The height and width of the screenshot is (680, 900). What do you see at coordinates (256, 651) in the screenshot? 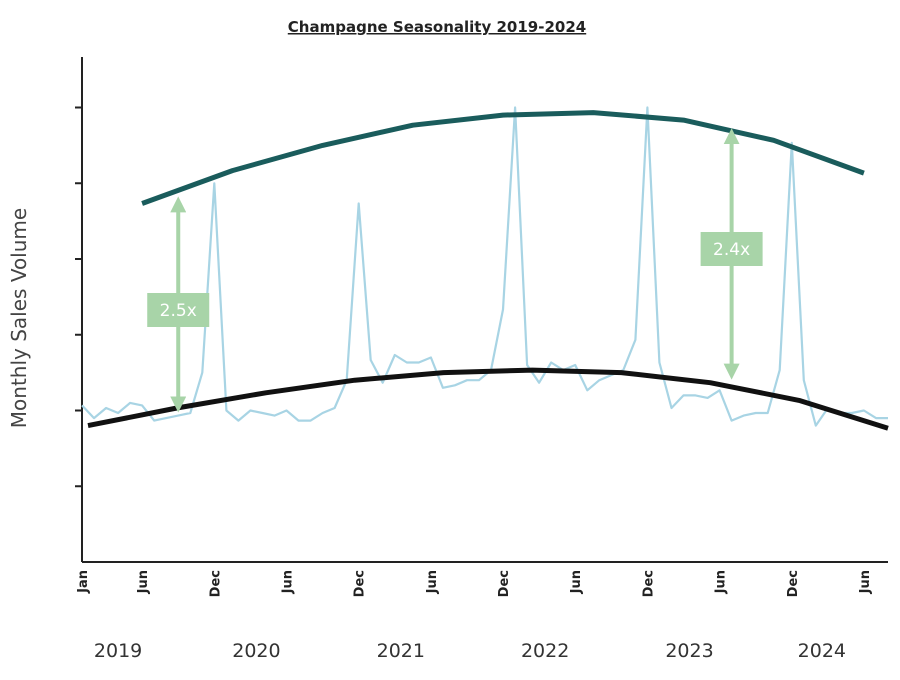
I see `year-label: 2020` at bounding box center [256, 651].